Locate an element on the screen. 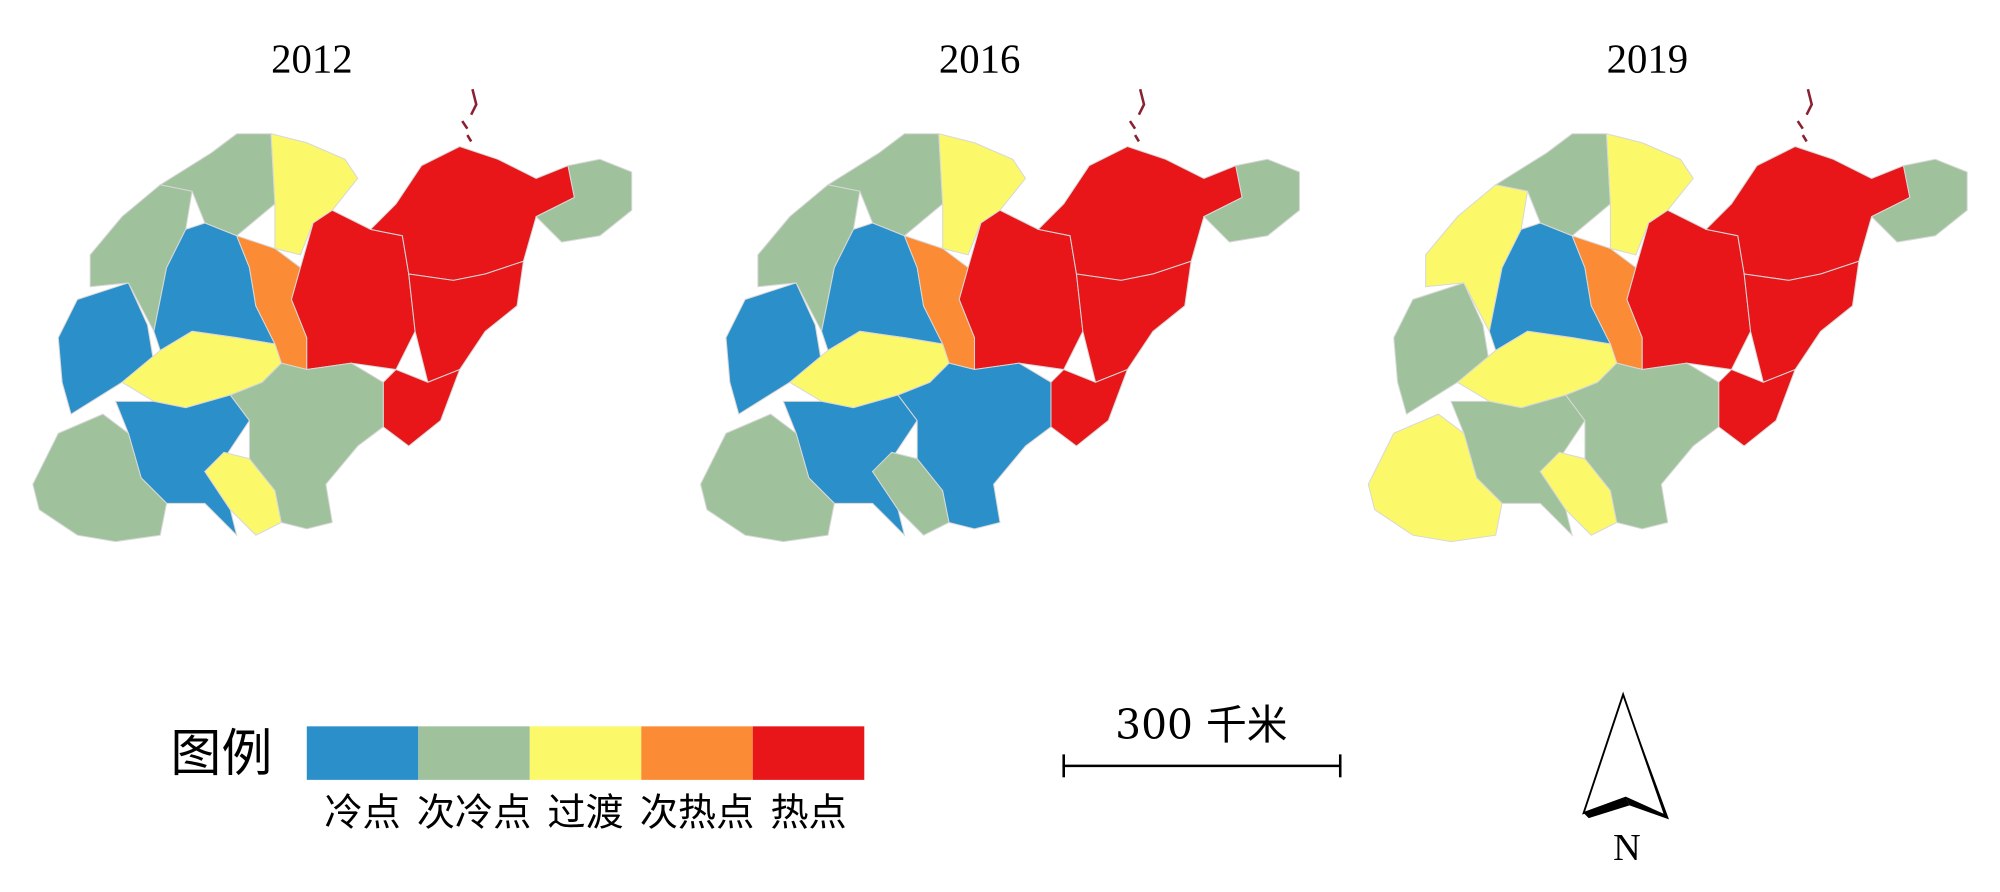 The image size is (2000, 892). legend-label: 过渡 is located at coordinates (585, 814).